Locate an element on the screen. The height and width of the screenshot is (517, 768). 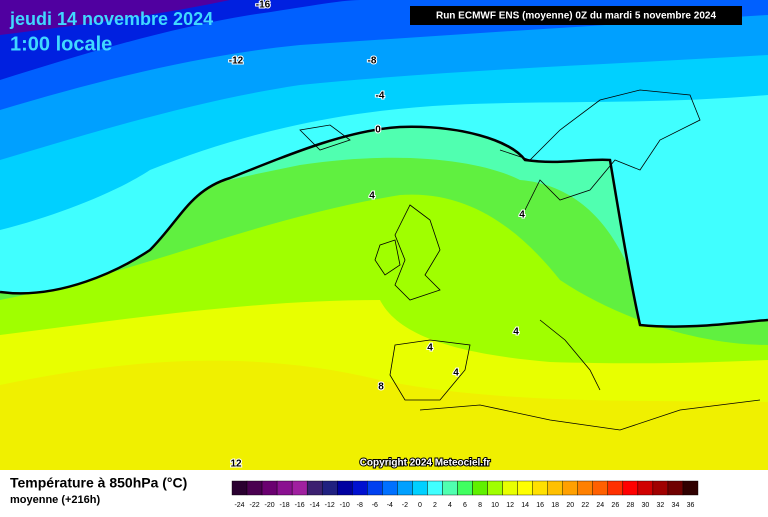
legend-label: 10 is located at coordinates (495, 505).